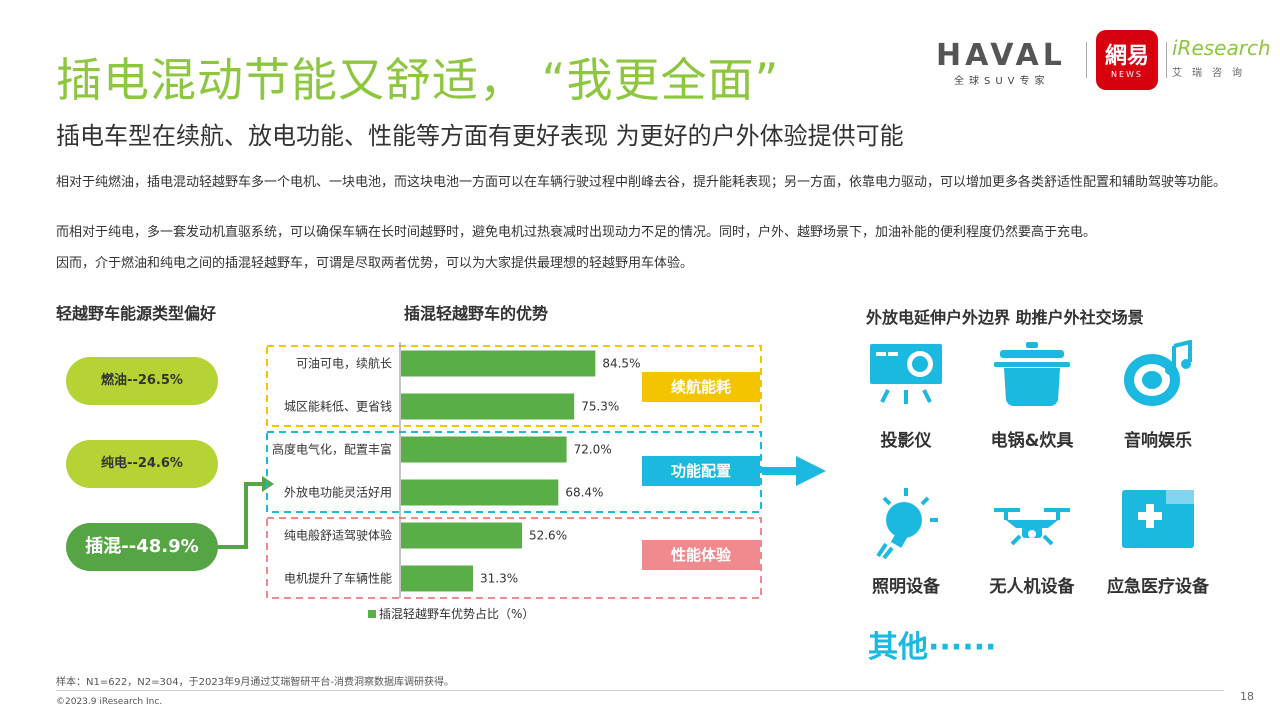 Image resolution: width=1280 pixels, height=720 pixels. I want to click on copyright: ©2023.9 iResearch Inc., so click(109, 702).